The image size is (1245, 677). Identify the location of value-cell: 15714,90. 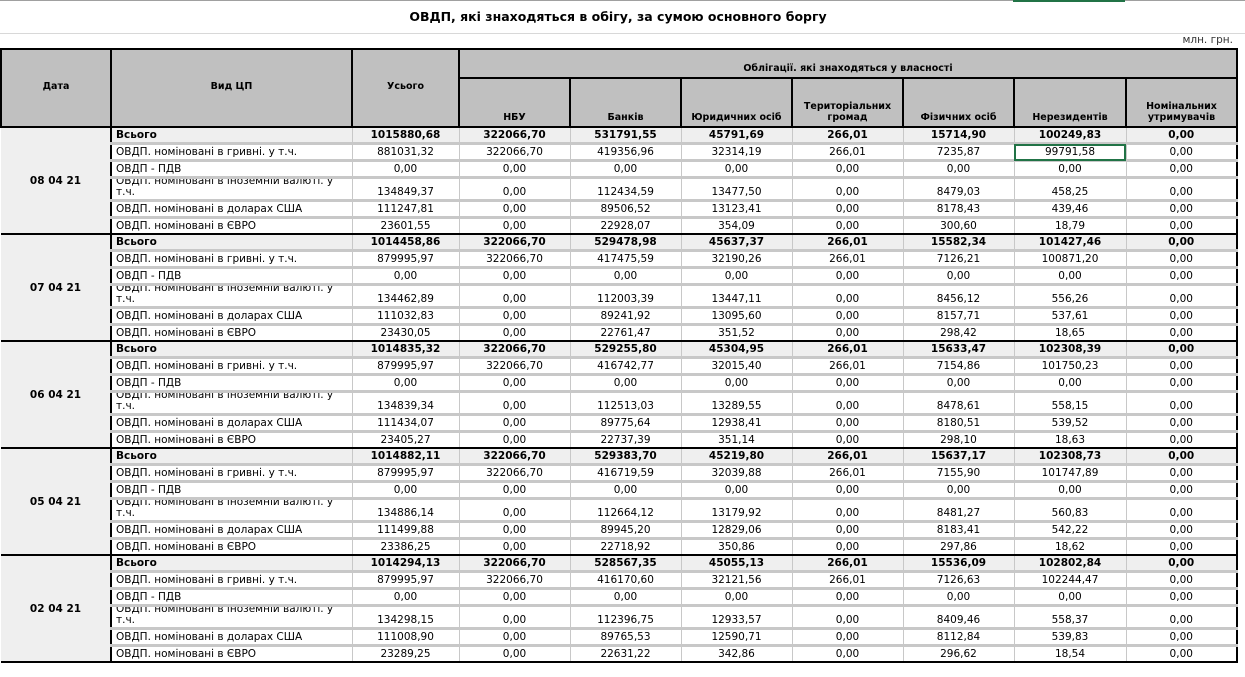
(958, 136).